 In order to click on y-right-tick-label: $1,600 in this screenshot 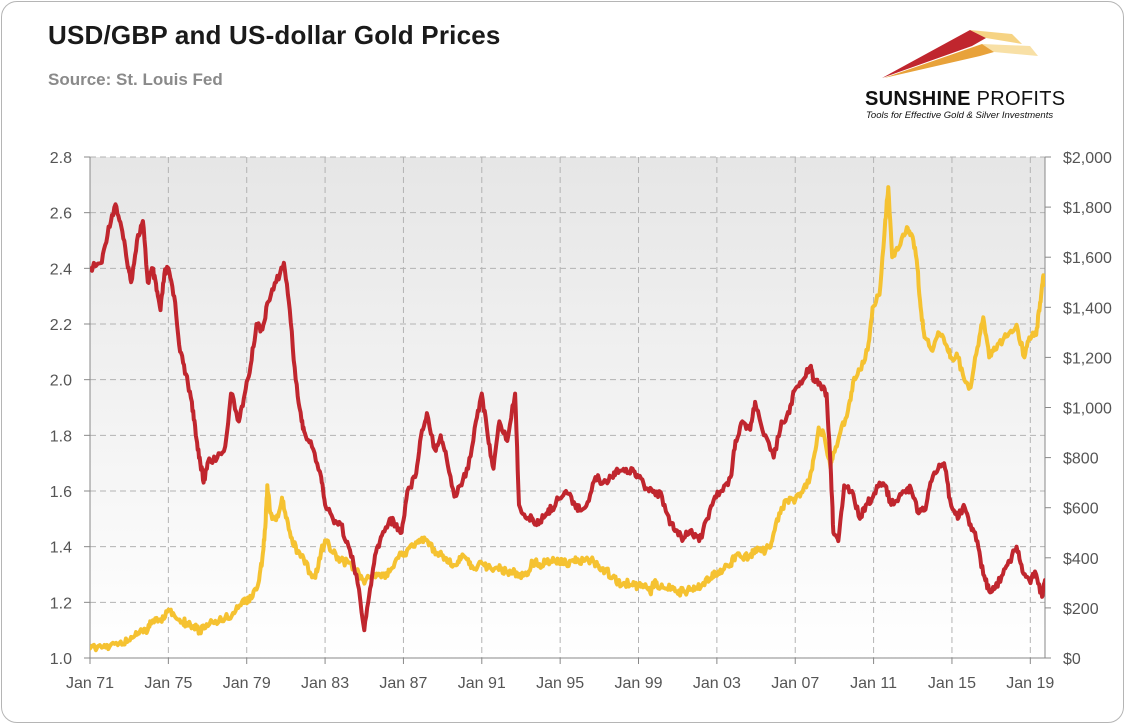, I will do `click(1087, 258)`.